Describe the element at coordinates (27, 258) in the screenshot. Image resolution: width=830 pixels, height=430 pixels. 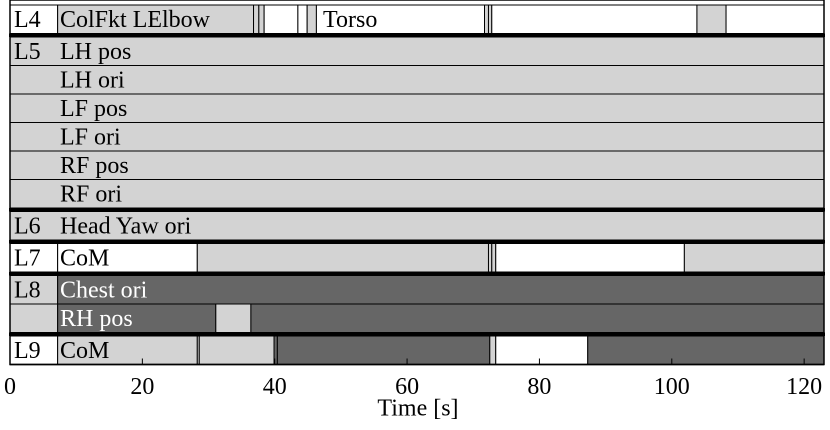
I see `group-label: L7` at that location.